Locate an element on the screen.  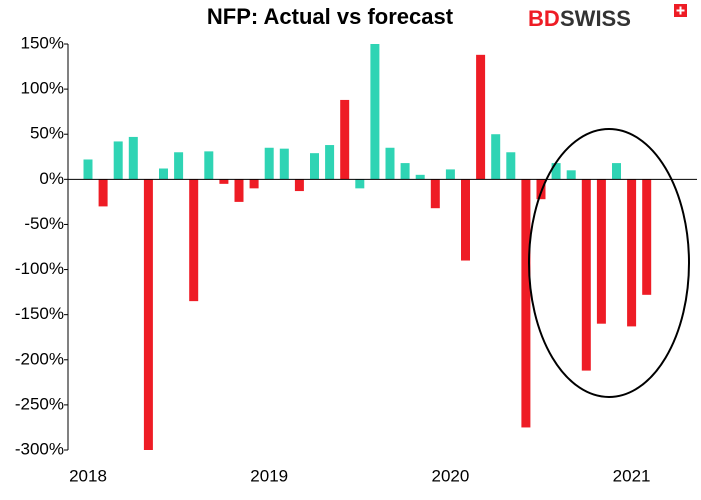
y-tick-label: 150% is located at coordinates (42, 42).